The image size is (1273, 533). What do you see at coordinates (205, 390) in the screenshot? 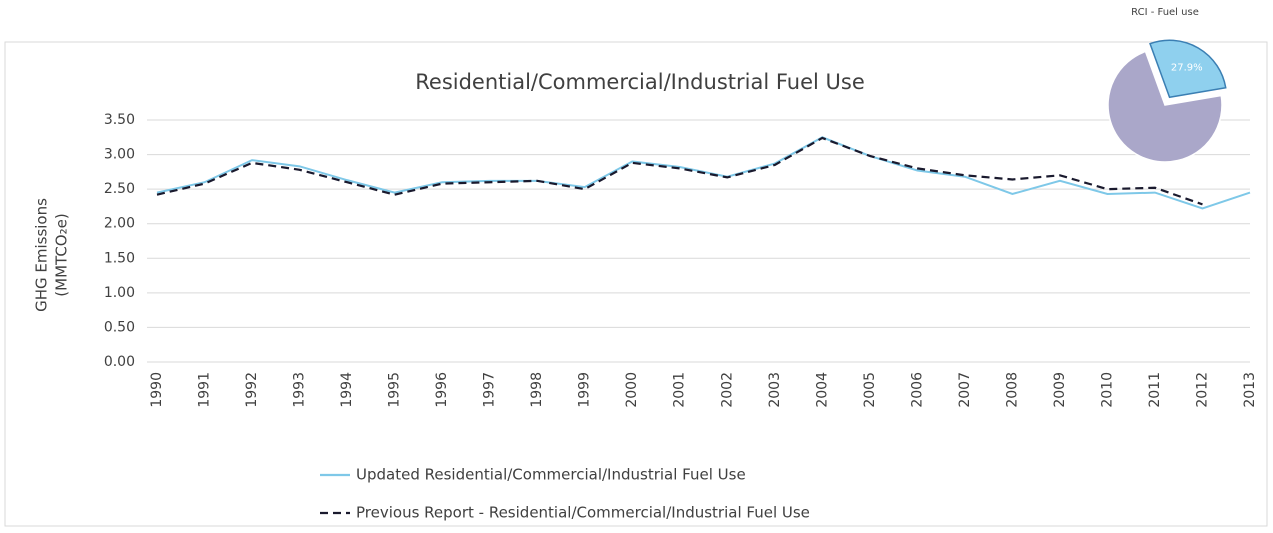
I see `x-tick-label: 1991` at bounding box center [205, 390].